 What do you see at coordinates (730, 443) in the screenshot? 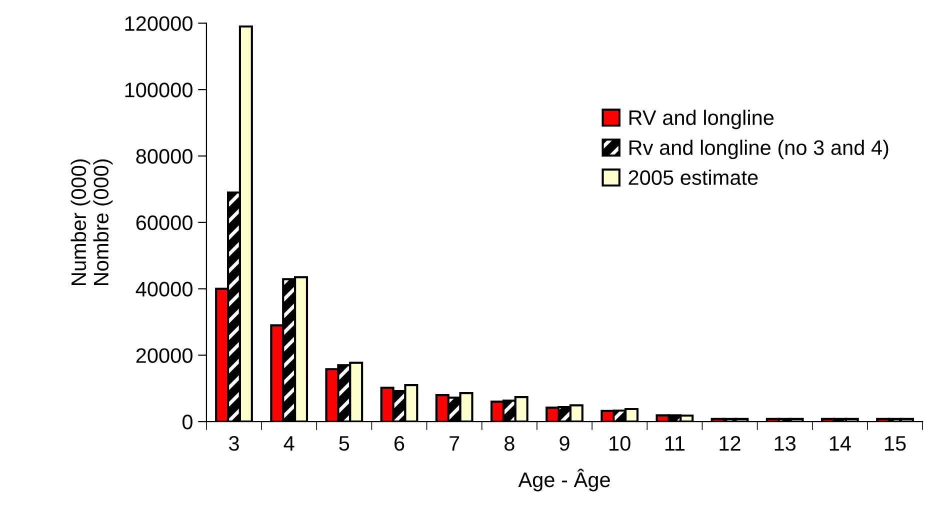
I see `x-tick-label: 12` at bounding box center [730, 443].